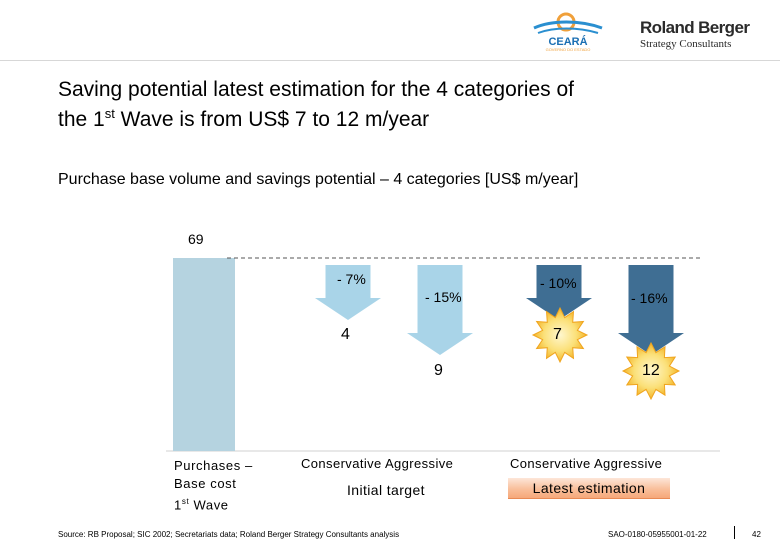  I want to click on reduction-percent-2: - 15%, so click(443, 297).